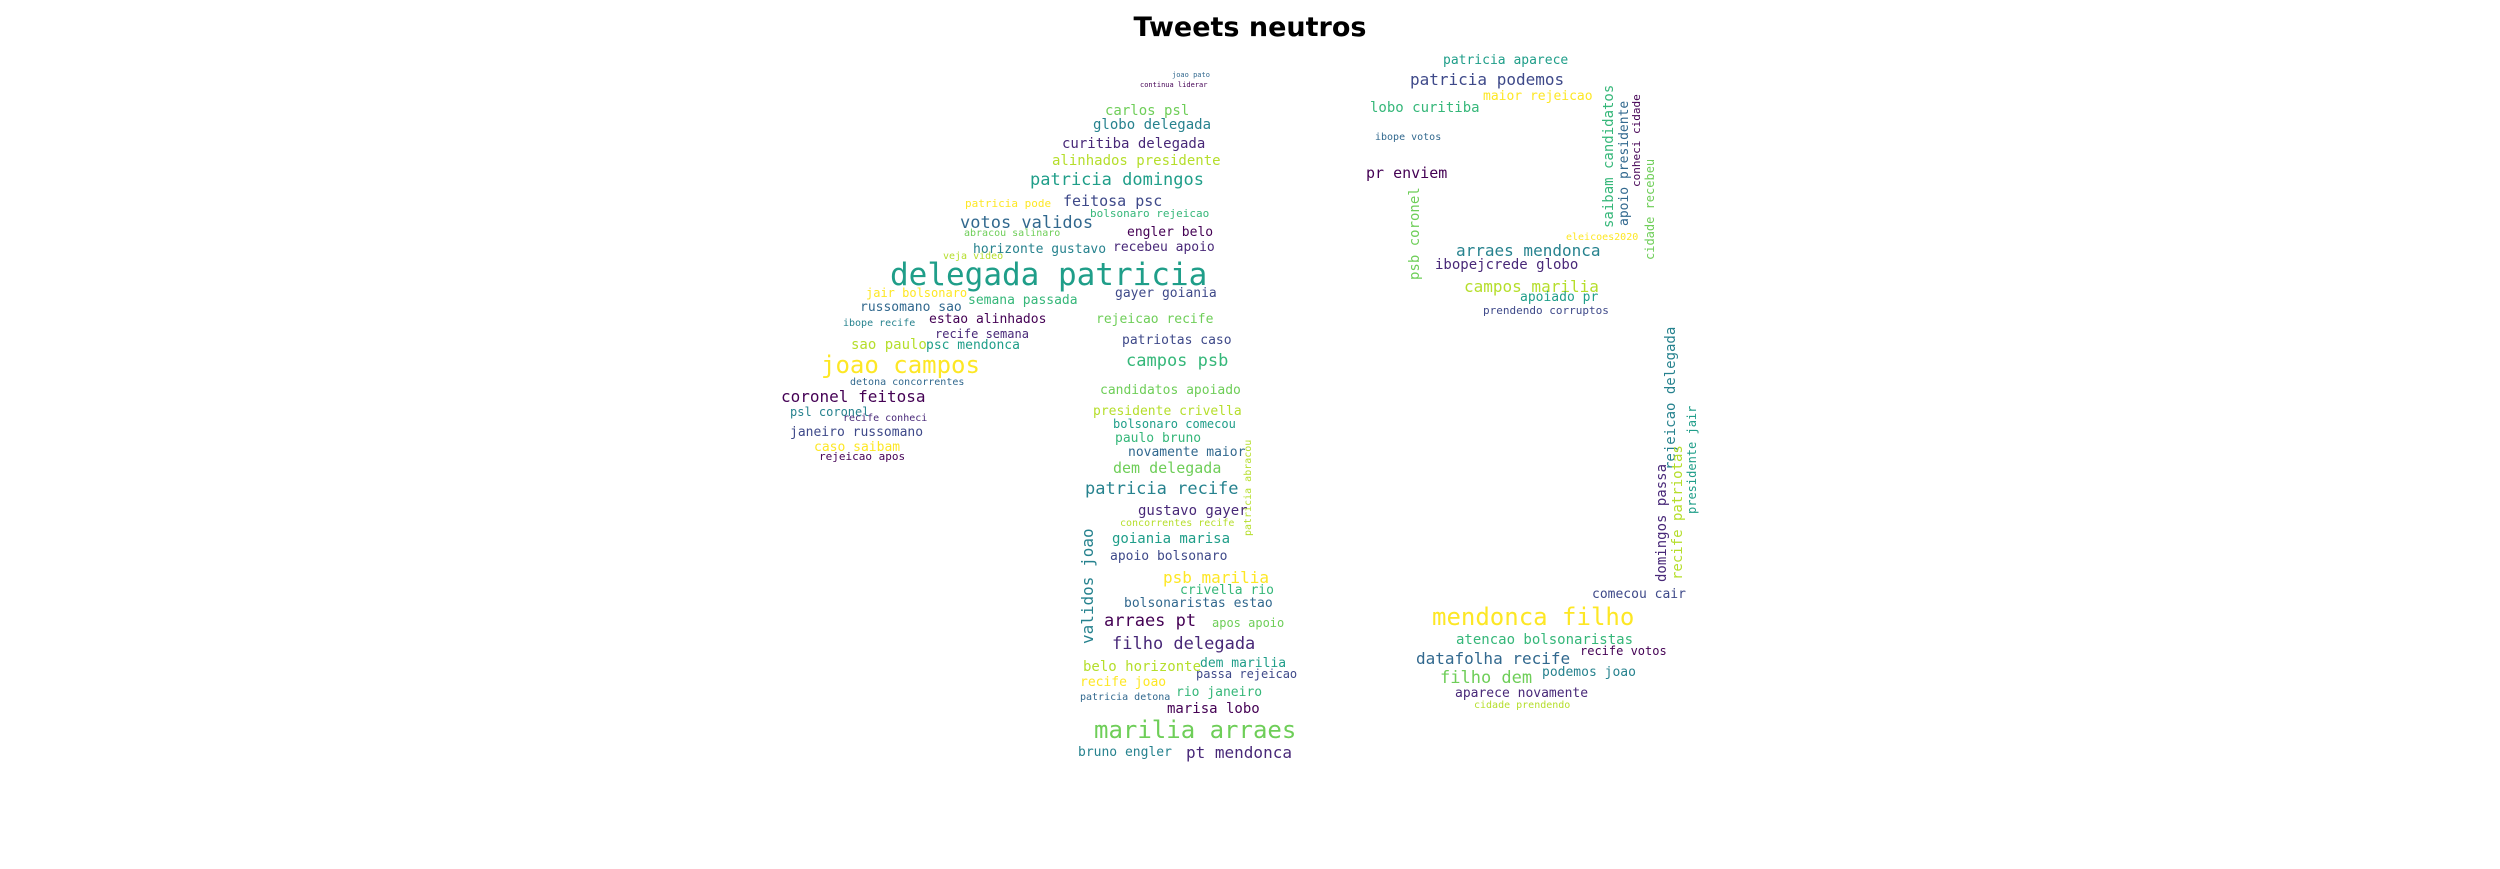 This screenshot has width=2500, height=869. Describe the element at coordinates (1239, 752) in the screenshot. I see `word: pt mendonca` at that location.